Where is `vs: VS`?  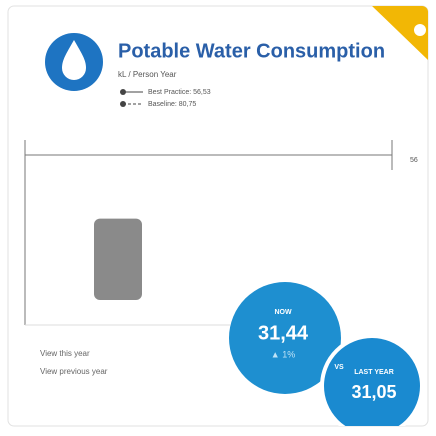
vs: VS is located at coordinates (339, 367).